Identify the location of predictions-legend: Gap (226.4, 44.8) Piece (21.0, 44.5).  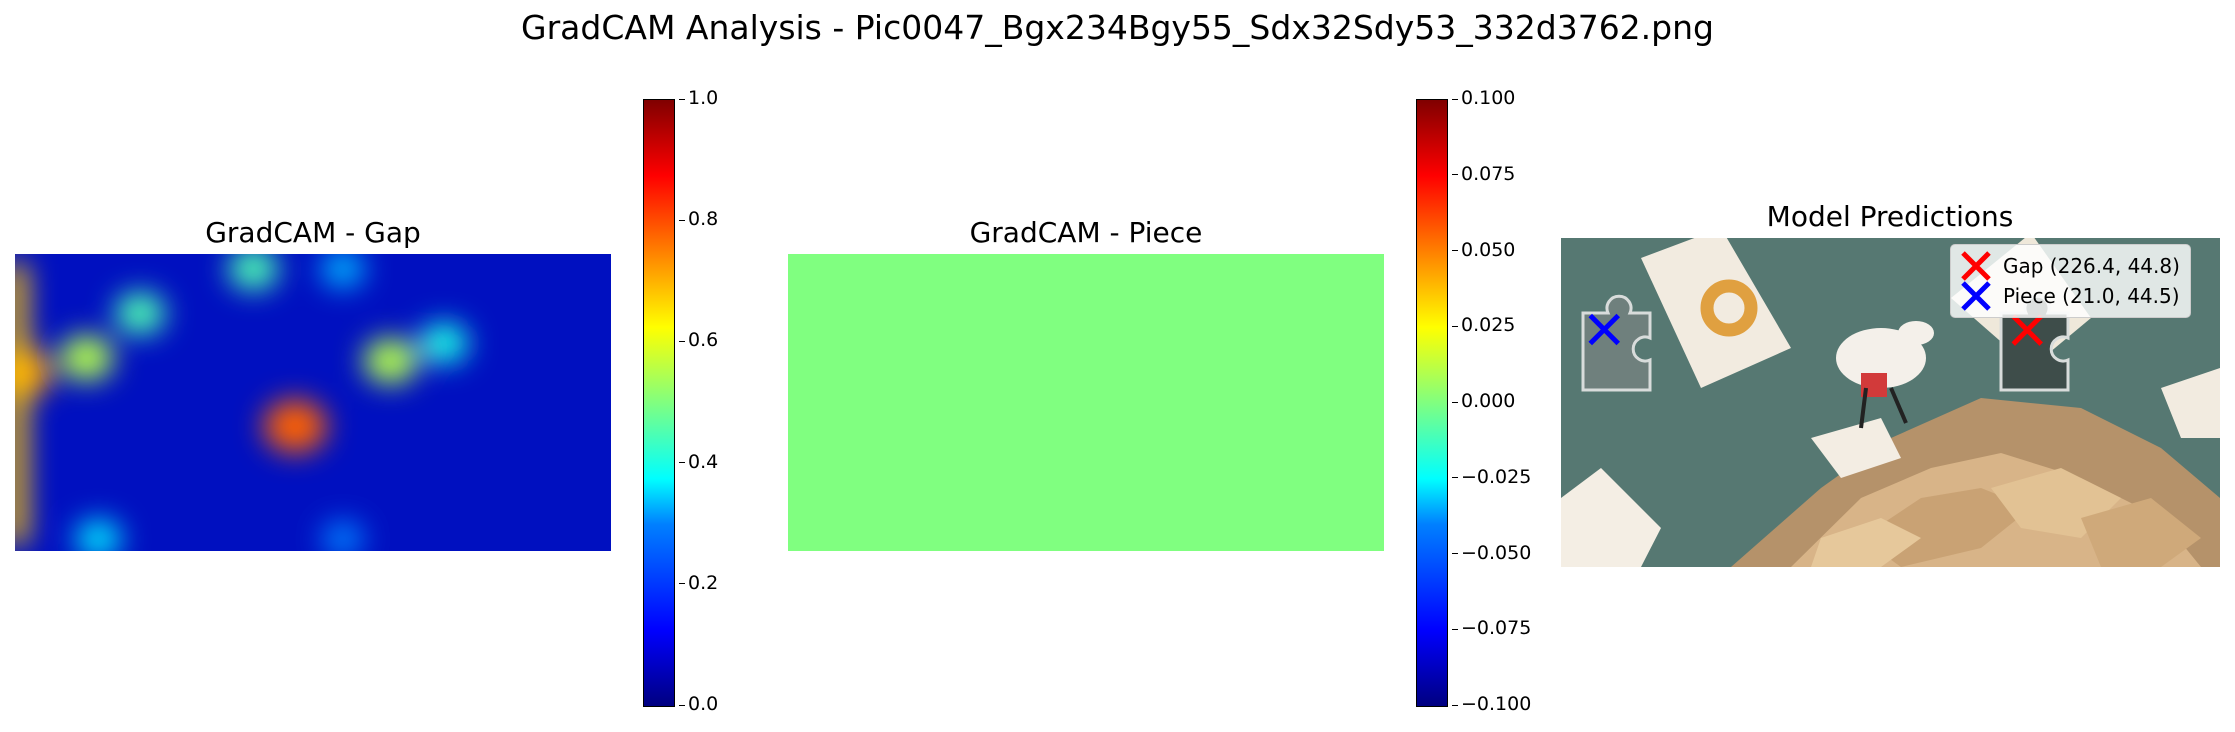
(2070, 281).